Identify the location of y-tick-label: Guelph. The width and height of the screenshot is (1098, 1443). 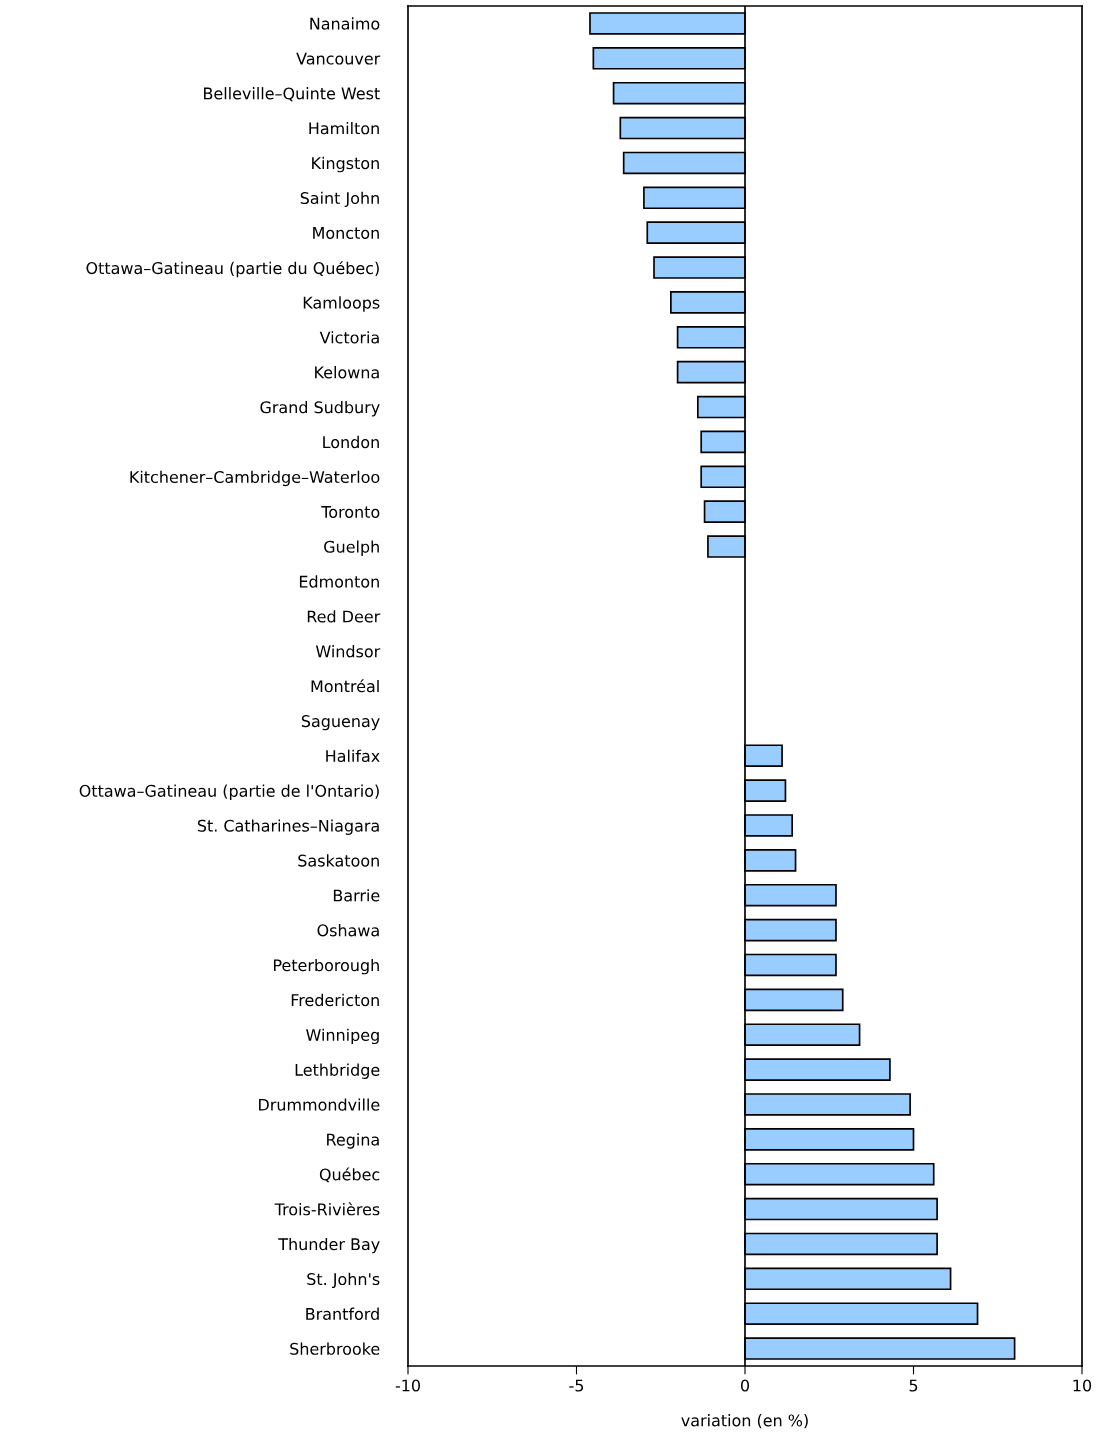
(351, 548).